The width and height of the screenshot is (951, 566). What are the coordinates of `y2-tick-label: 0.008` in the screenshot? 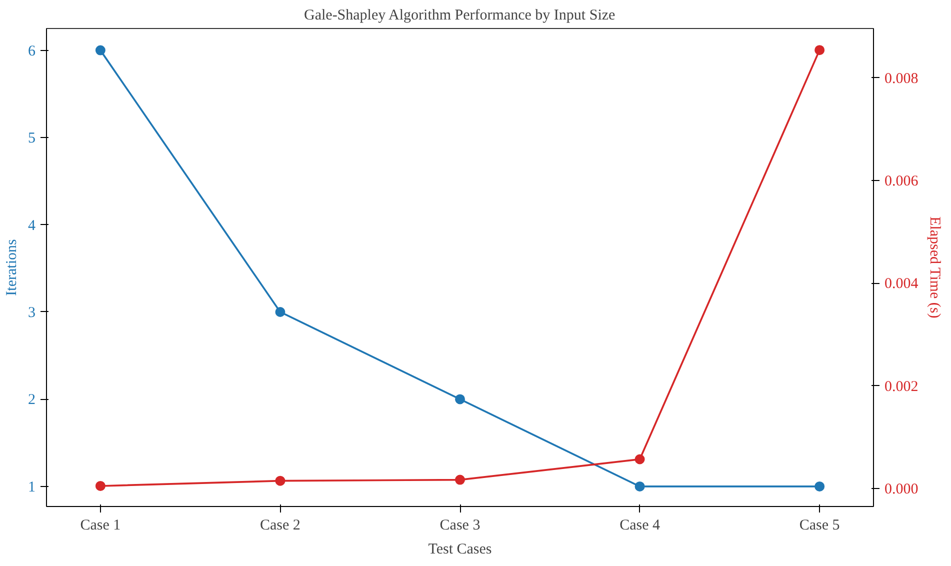 It's located at (901, 78).